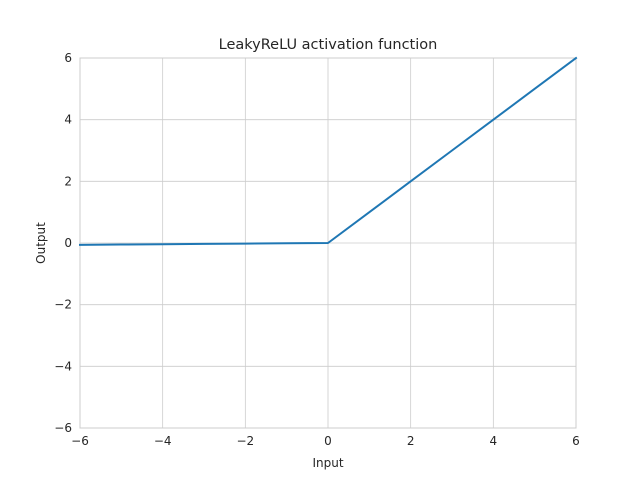 Image resolution: width=640 pixels, height=484 pixels. I want to click on x-tick-labels: −6 −4 −2 0 2 4 6, so click(325, 441).